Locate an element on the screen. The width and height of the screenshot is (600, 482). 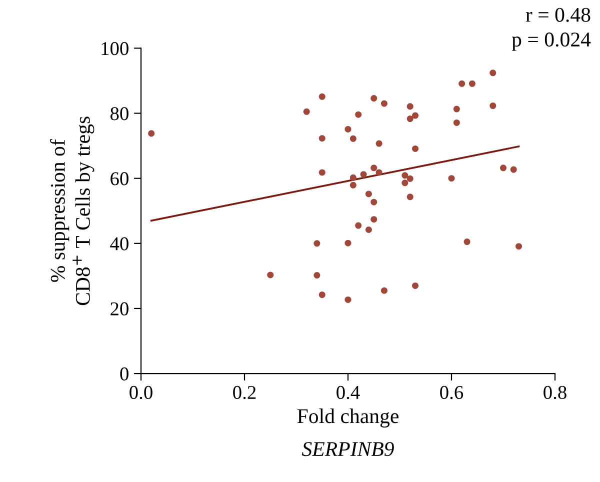
y-tick-label: 80 is located at coordinates (119, 113).